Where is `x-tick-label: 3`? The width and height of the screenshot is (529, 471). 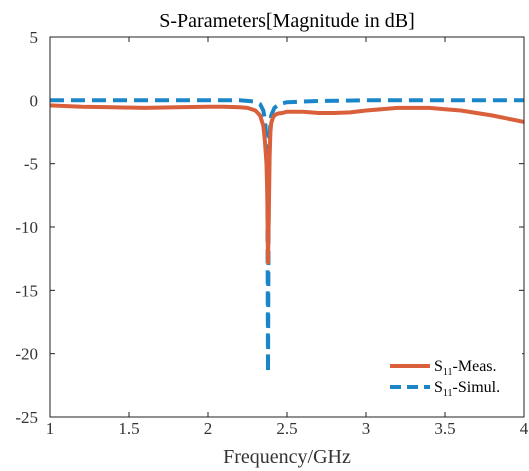
x-tick-label: 3 is located at coordinates (366, 428).